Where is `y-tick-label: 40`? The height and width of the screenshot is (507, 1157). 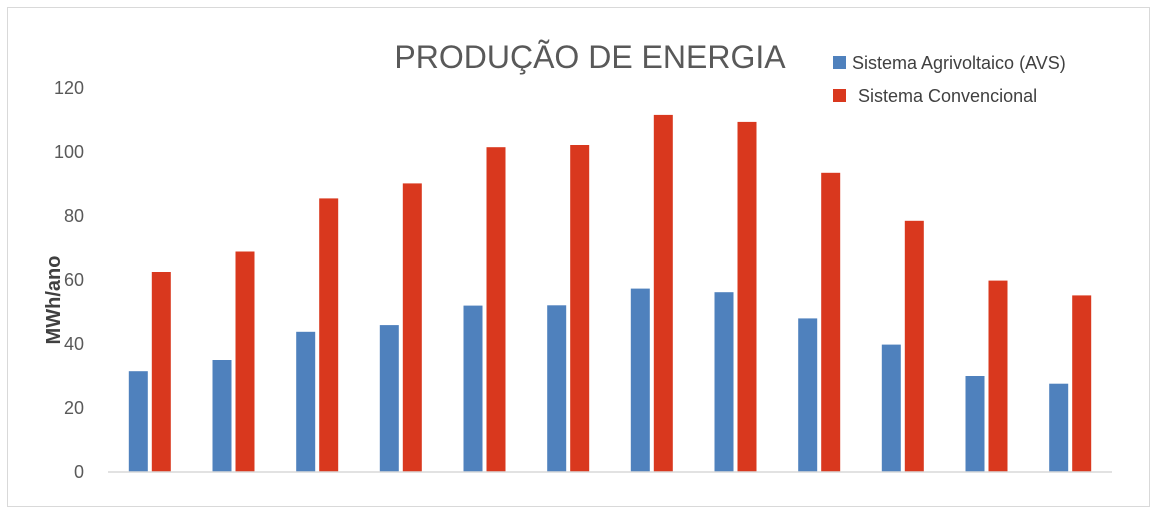 y-tick-label: 40 is located at coordinates (74, 344).